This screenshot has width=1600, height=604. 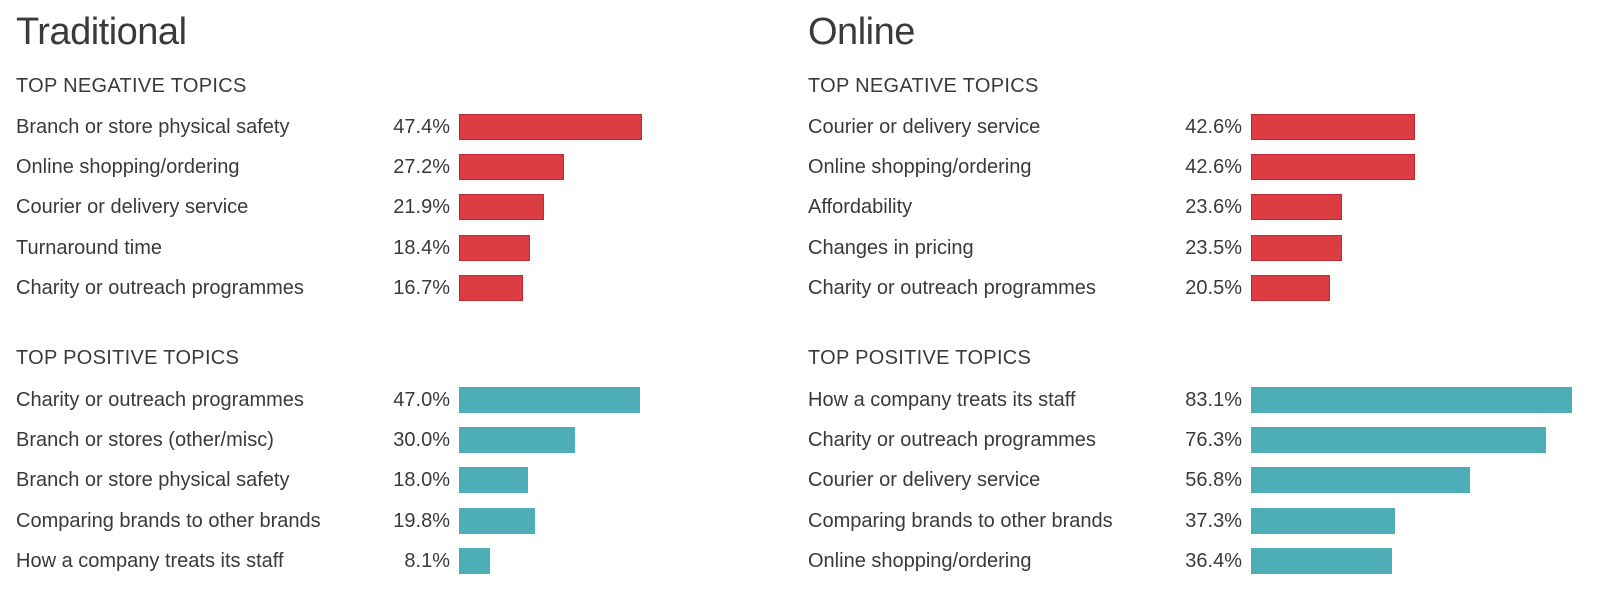 What do you see at coordinates (89, 248) in the screenshot?
I see `topic-label: Turnaround time` at bounding box center [89, 248].